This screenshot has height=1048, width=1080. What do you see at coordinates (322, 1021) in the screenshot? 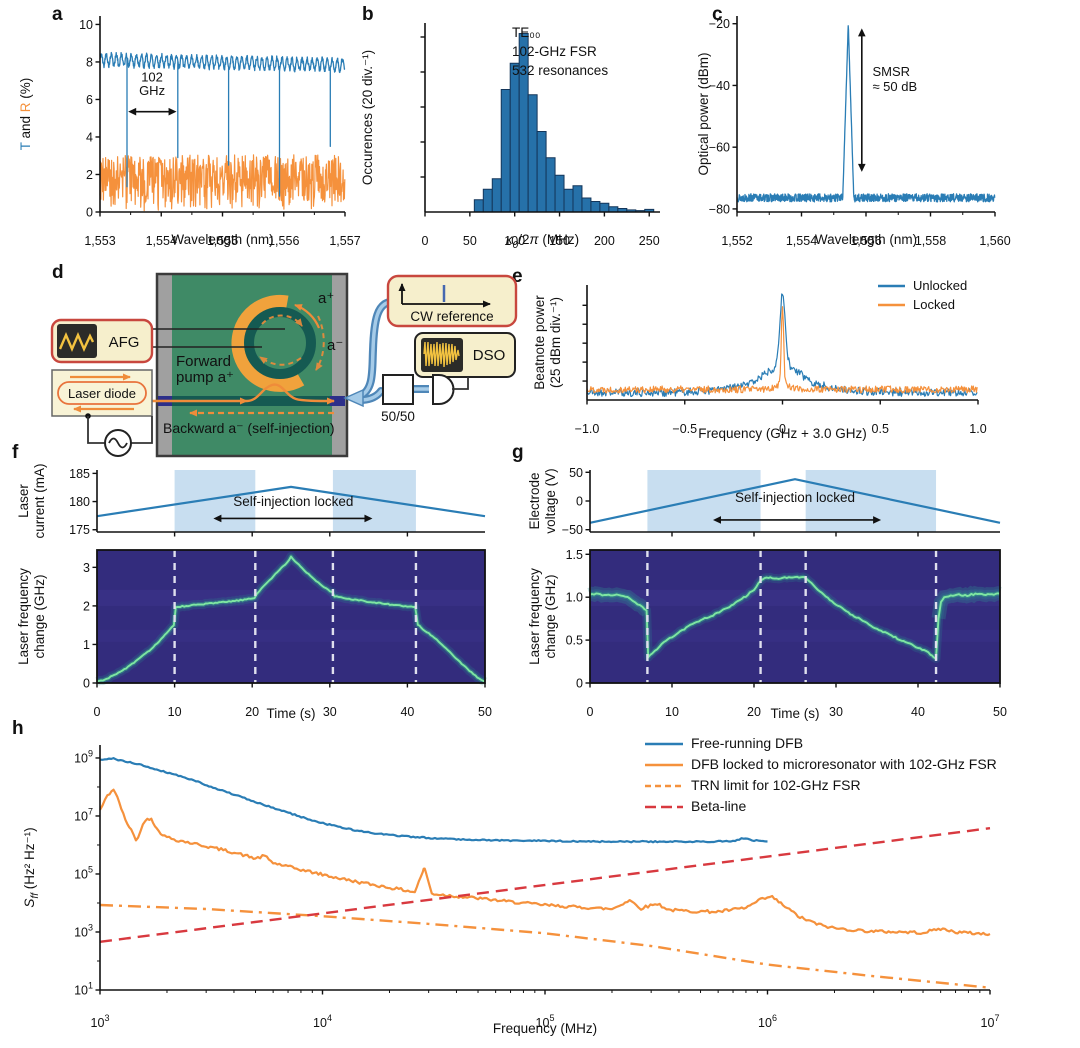
I see `svg-text: 104` at bounding box center [322, 1021].